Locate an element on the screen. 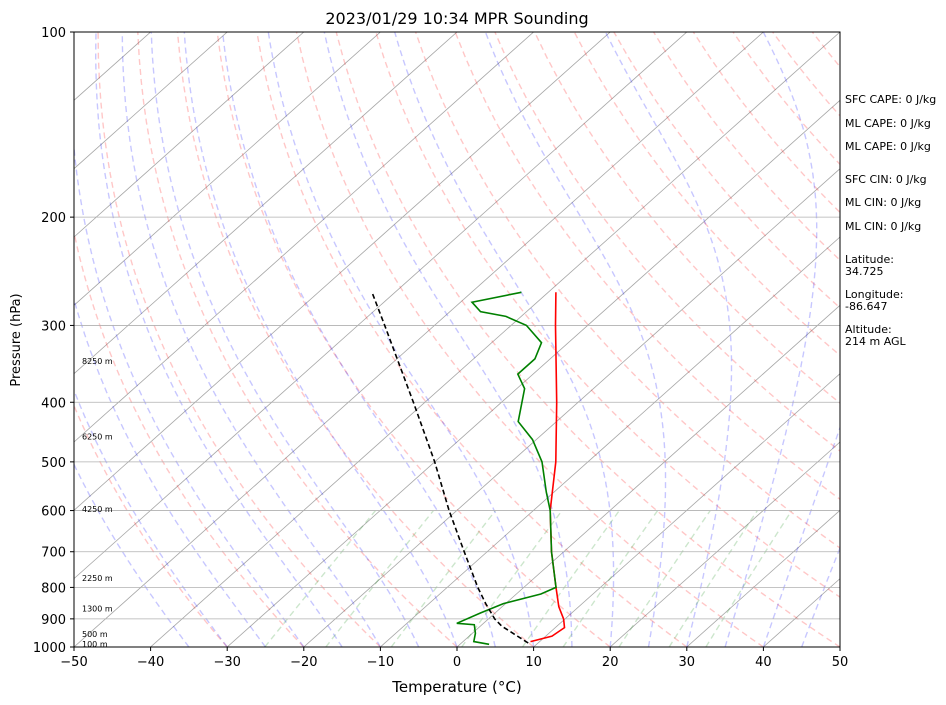 This screenshot has width=946, height=705. y-tick-label: 400 is located at coordinates (53, 403).